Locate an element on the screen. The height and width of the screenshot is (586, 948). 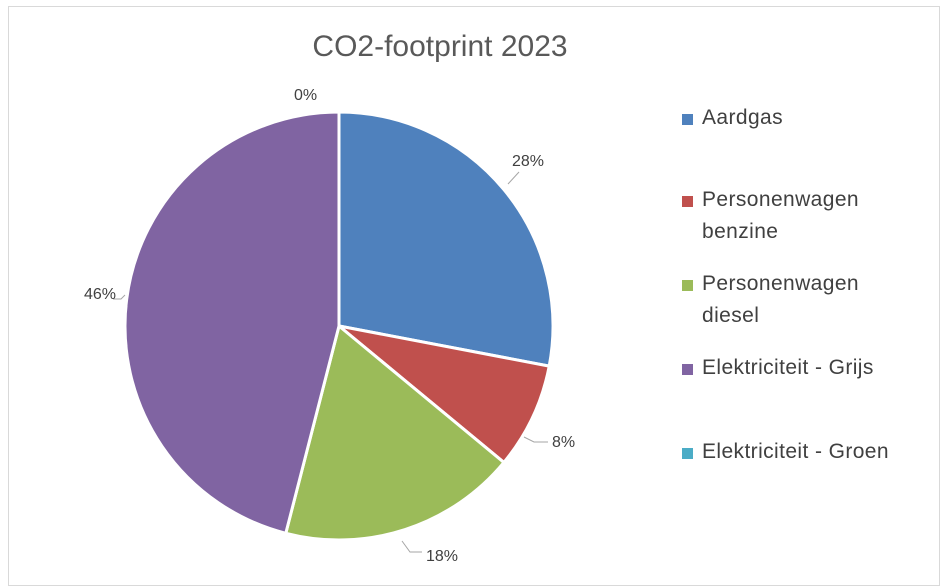
legend-label-personenwagen-benzine: Personenwagen benzine is located at coordinates (780, 215).